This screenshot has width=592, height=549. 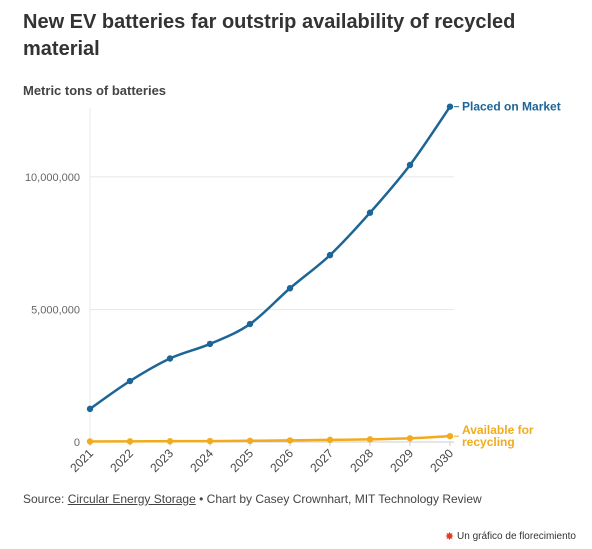 What do you see at coordinates (241, 460) in the screenshot?
I see `x-tick-label: 2025` at bounding box center [241, 460].